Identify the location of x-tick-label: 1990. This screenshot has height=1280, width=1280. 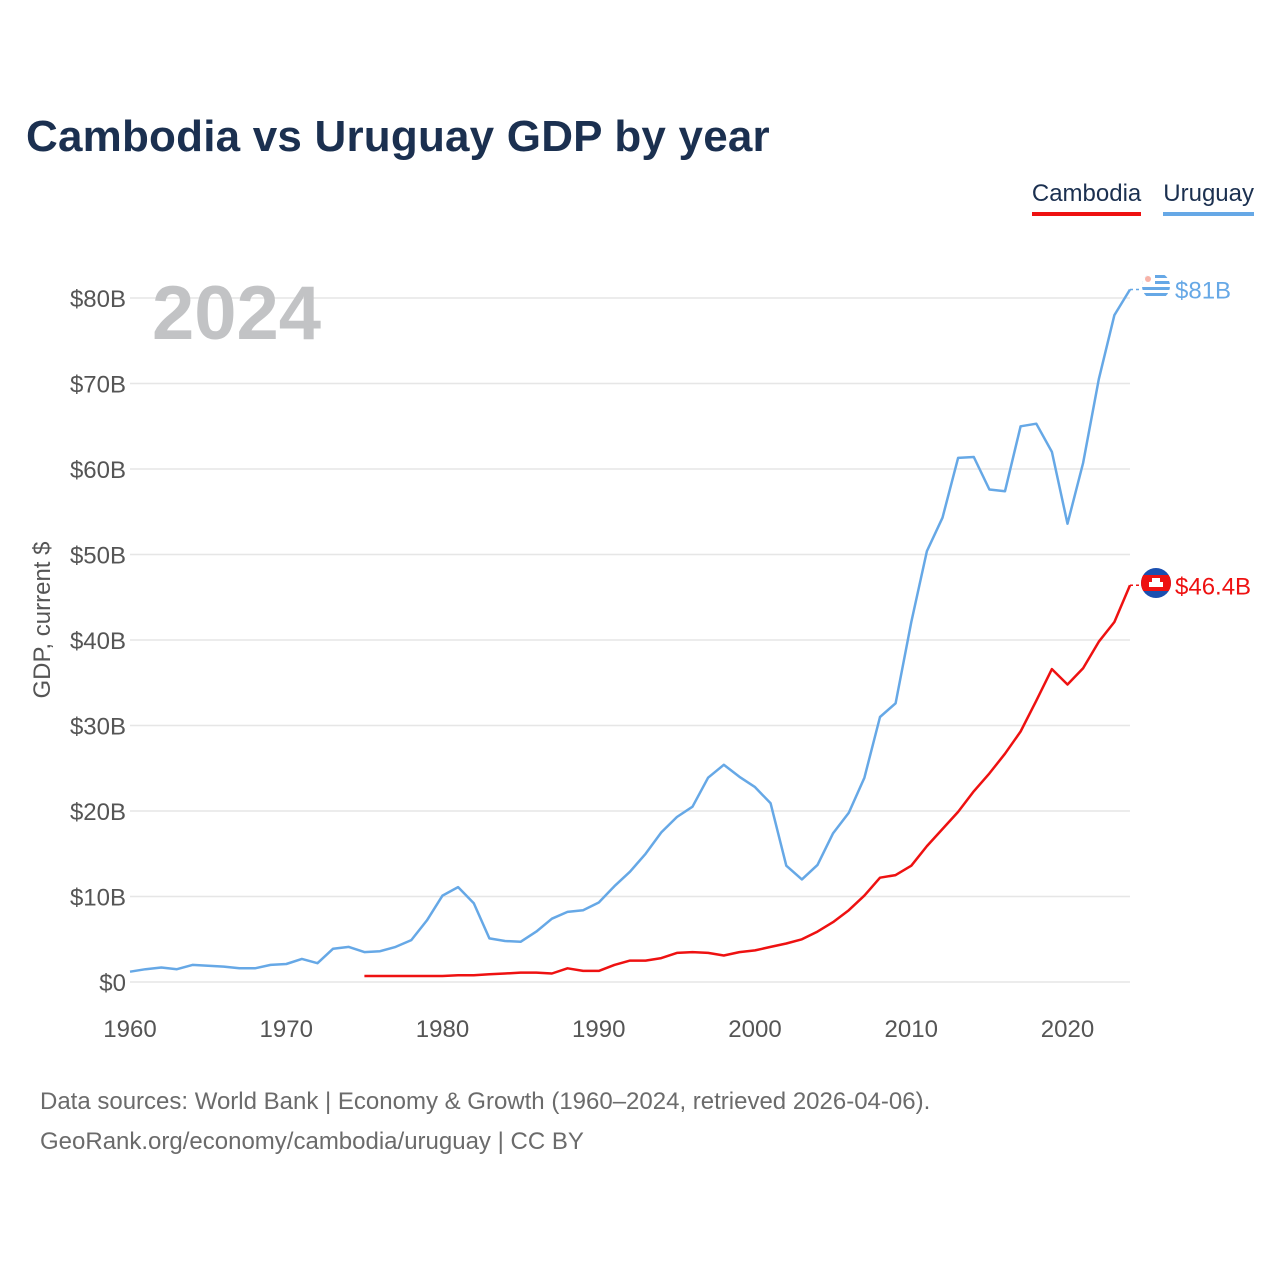
(598, 1029).